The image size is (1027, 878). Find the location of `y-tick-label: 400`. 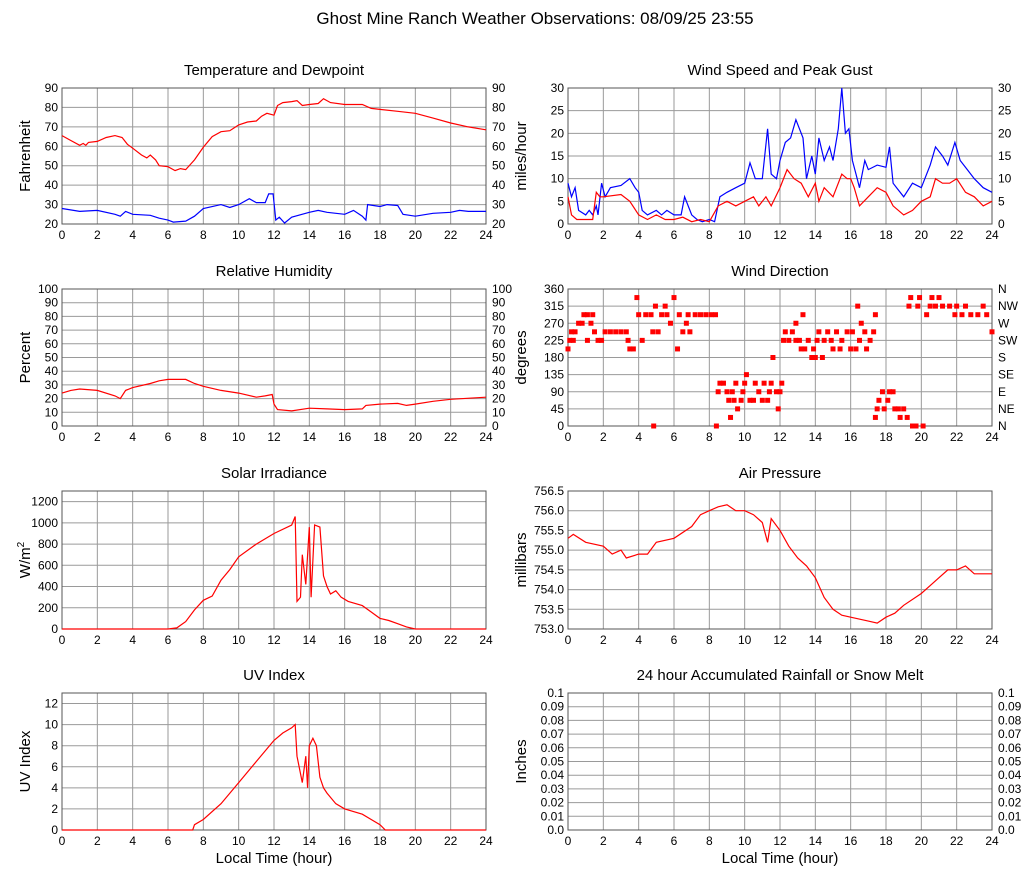

y-tick-label: 400 is located at coordinates (48, 587).